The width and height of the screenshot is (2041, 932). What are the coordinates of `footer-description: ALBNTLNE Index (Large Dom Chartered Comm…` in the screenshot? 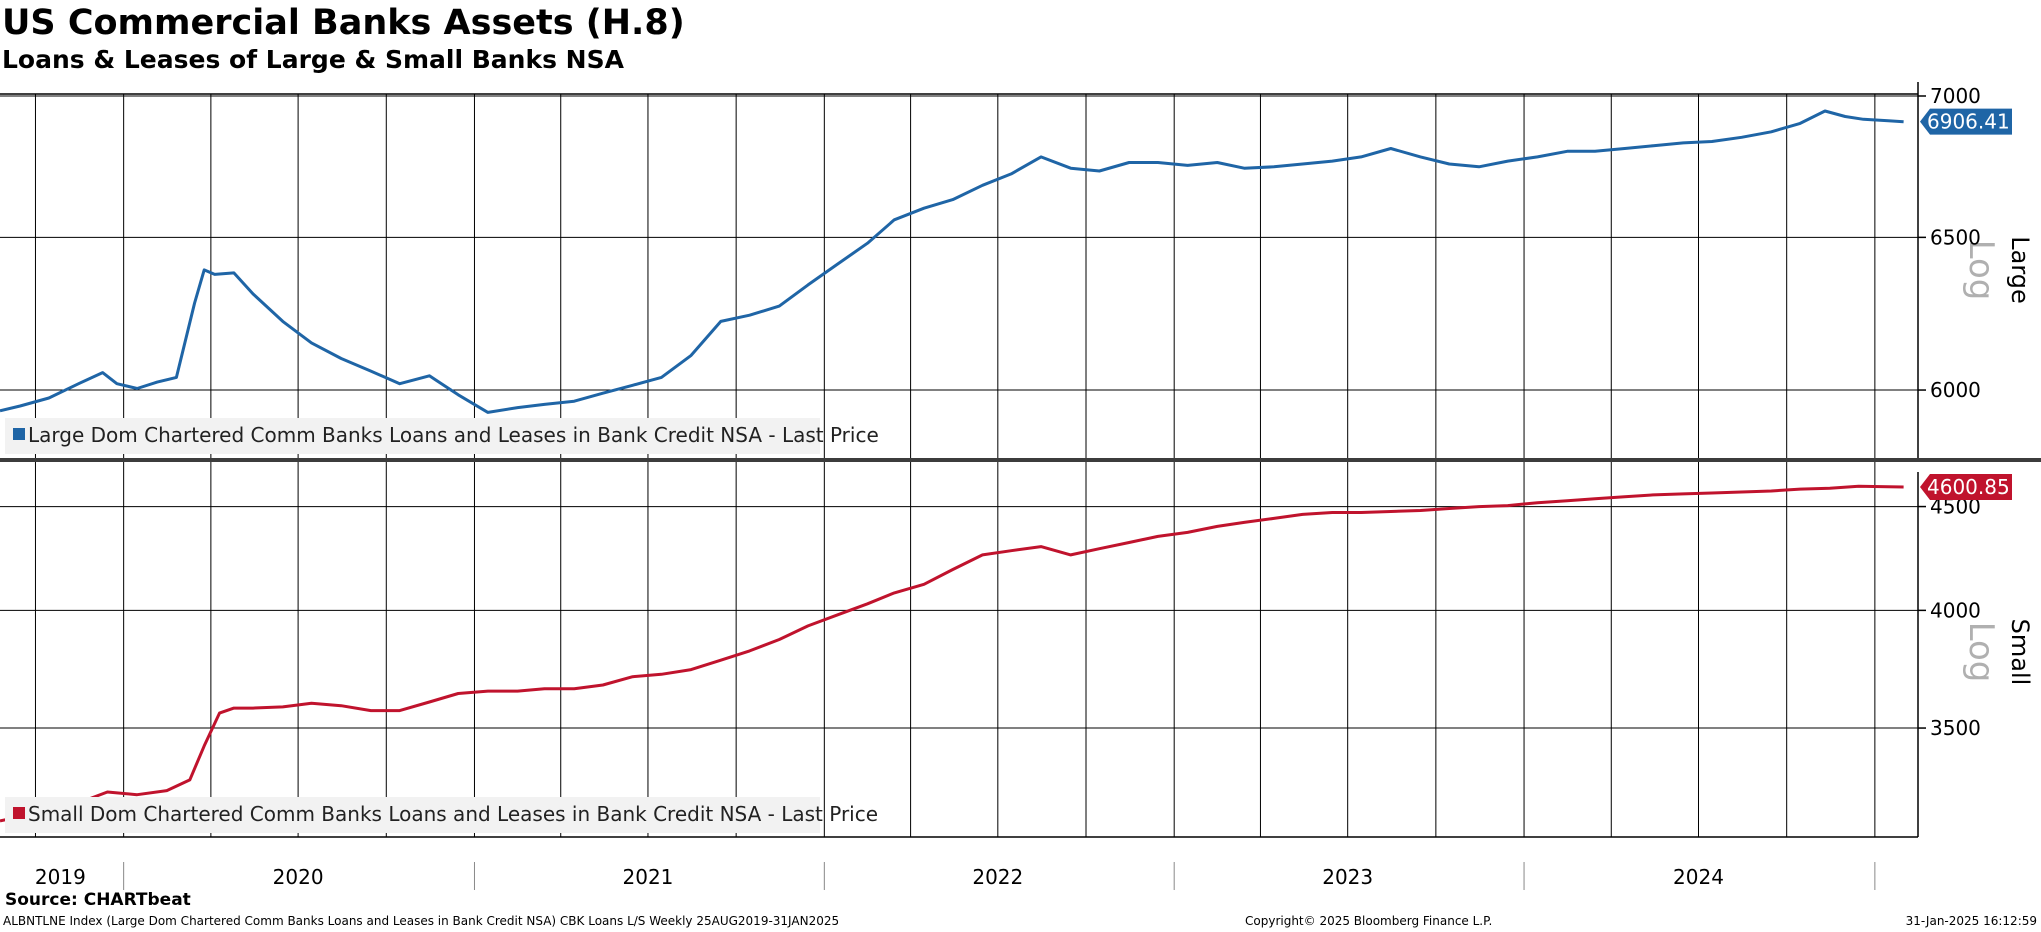 It's located at (421, 921).